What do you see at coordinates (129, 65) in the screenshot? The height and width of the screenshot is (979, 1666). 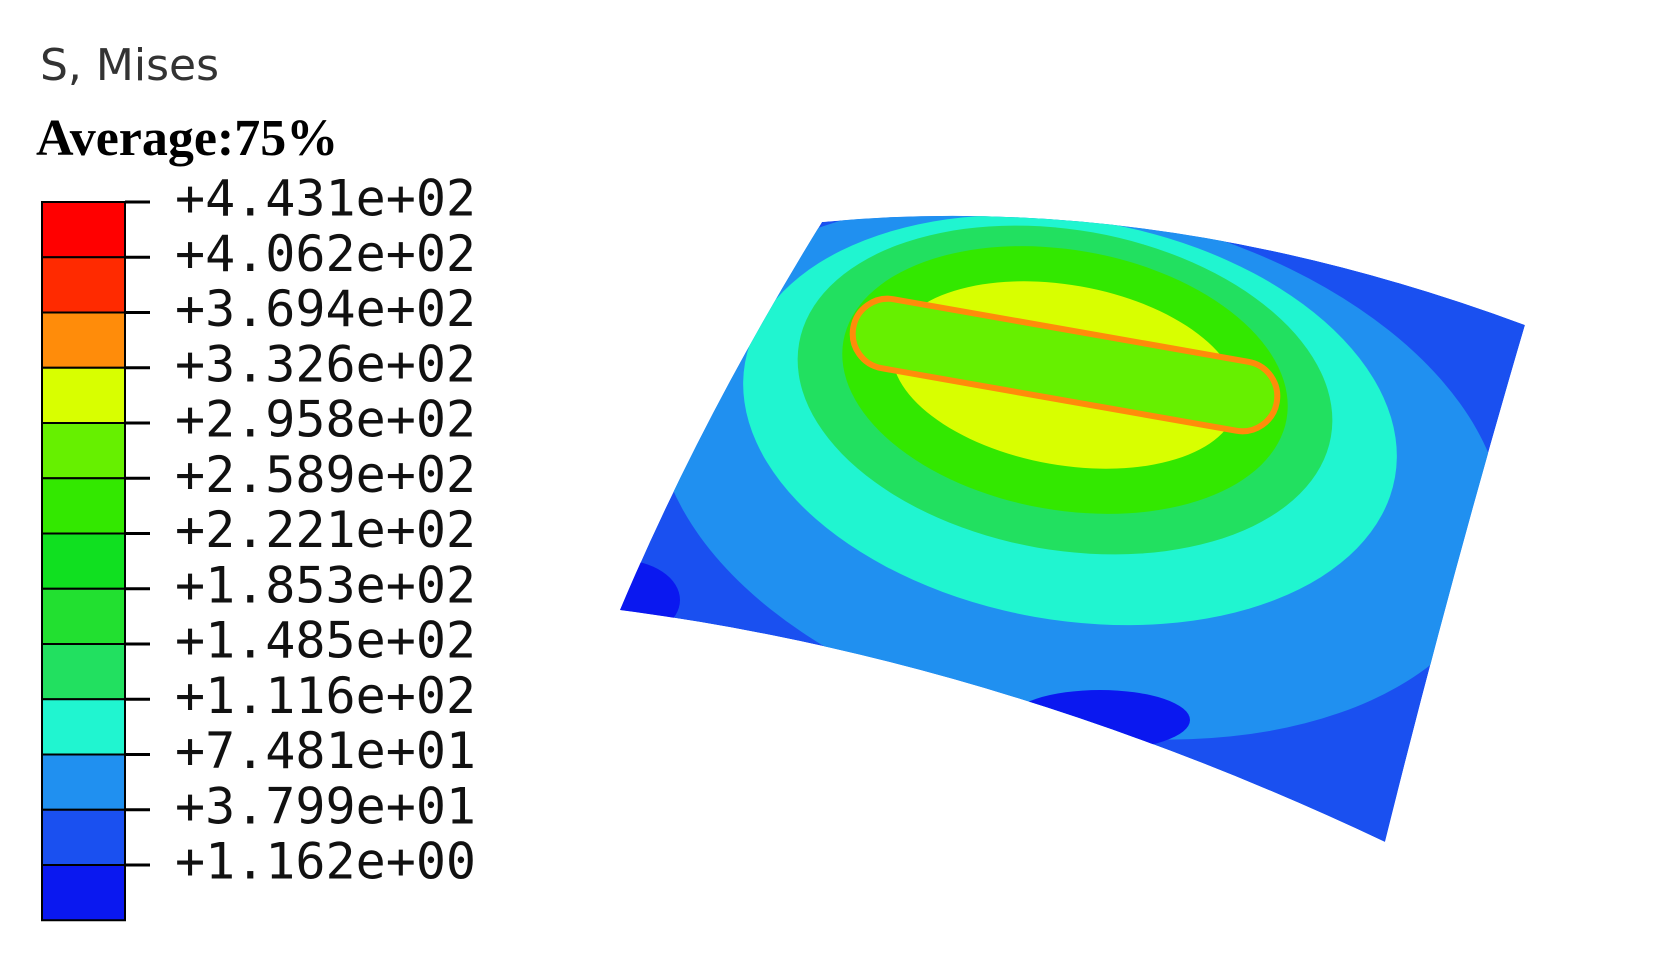 I see `legend-title: S, Mises` at bounding box center [129, 65].